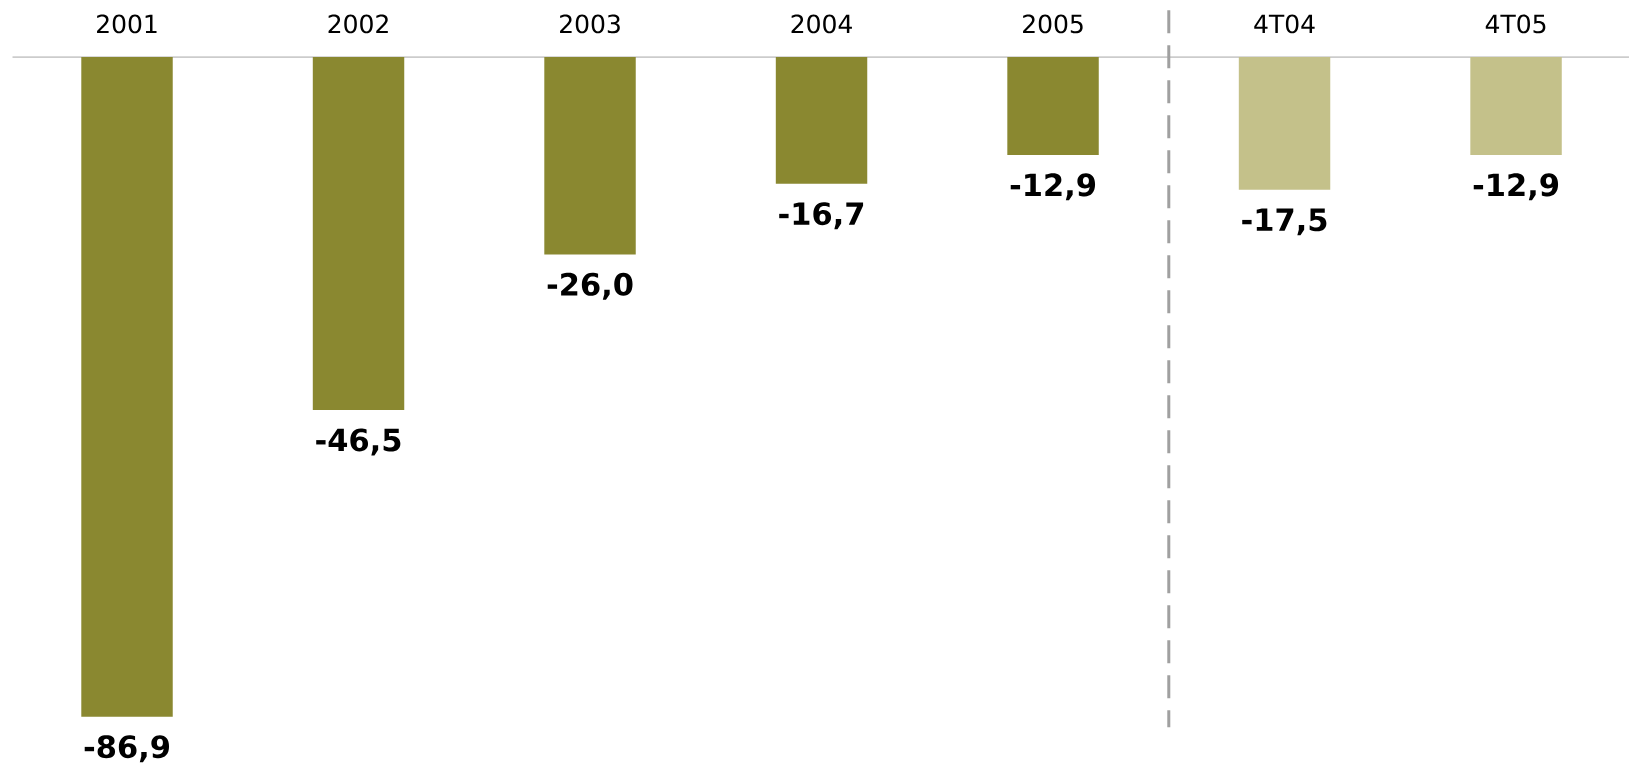 The image size is (1629, 767). Describe the element at coordinates (1284, 24) in the screenshot. I see `x-tick-label: 4T04` at that location.